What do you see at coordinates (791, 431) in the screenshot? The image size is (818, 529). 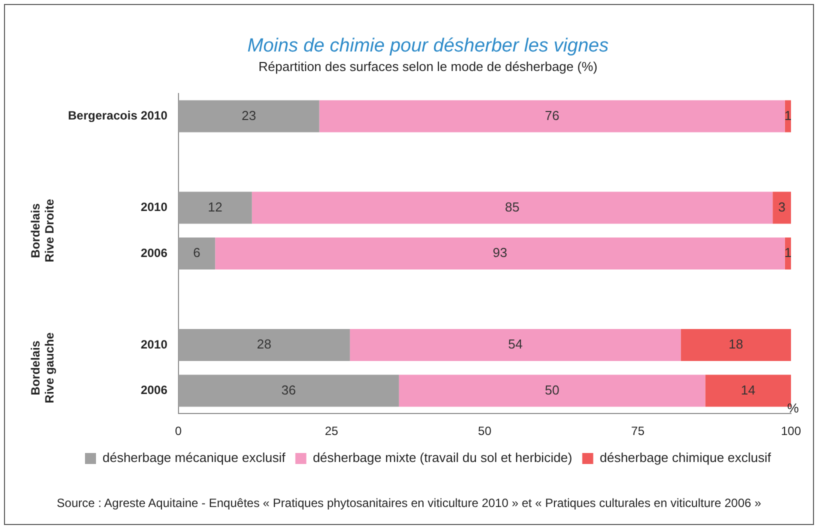 I see `x-tick-label: 100` at bounding box center [791, 431].